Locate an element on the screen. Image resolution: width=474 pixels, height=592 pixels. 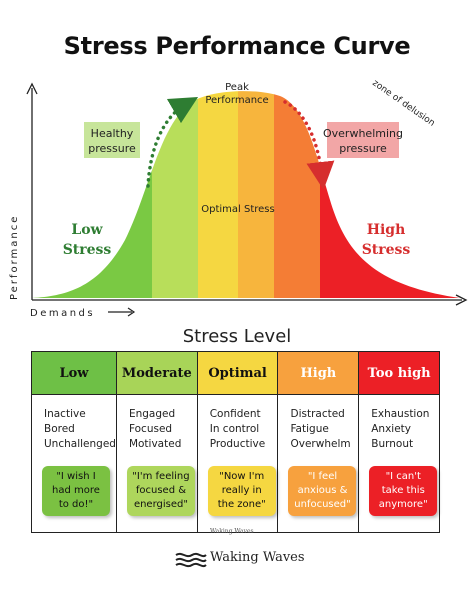
column-items: Confident In control Productive is located at coordinates (238, 423).